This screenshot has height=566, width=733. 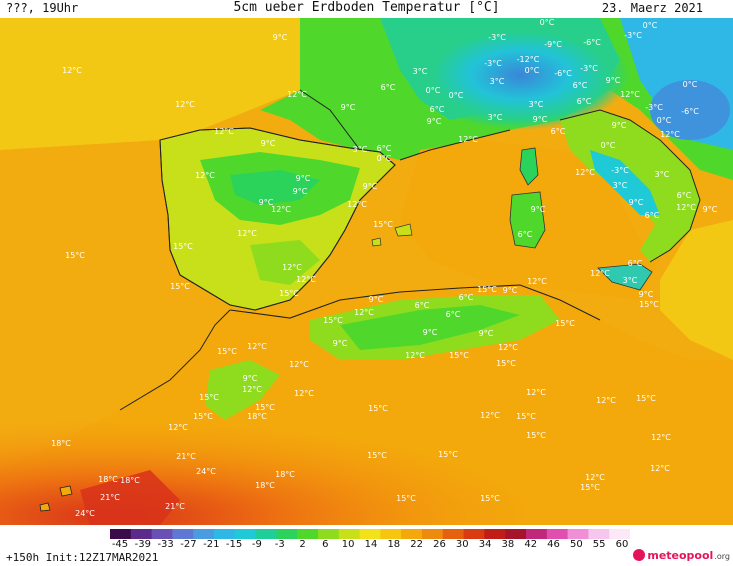 I want to click on temperature-label: -3°C, so click(x=620, y=170).